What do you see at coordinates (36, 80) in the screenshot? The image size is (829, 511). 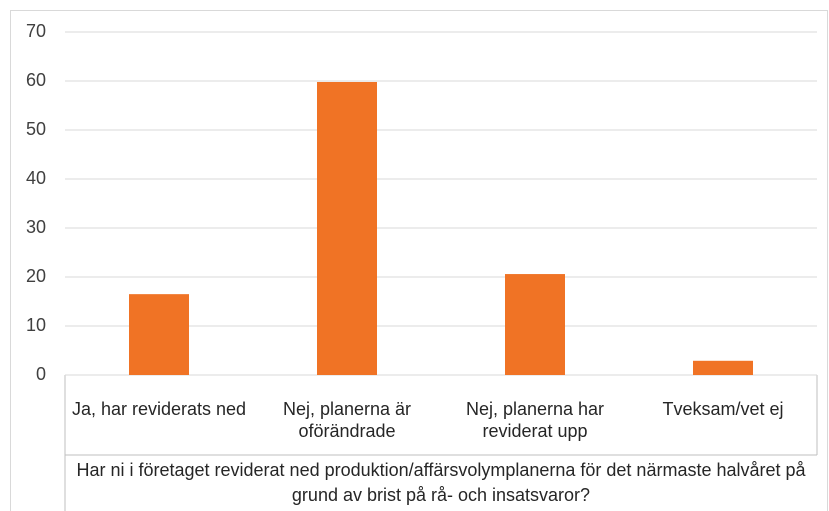 I see `y-tick-label: 60` at bounding box center [36, 80].